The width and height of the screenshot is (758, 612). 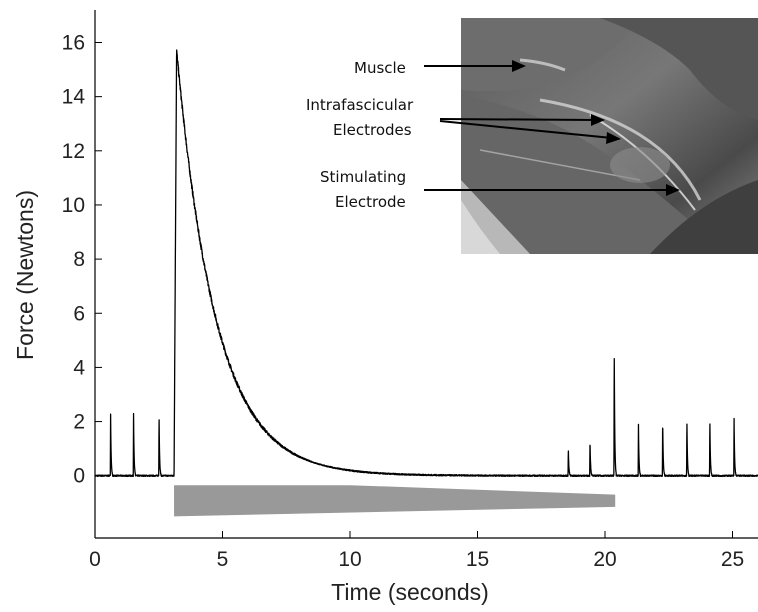 What do you see at coordinates (79, 313) in the screenshot?
I see `y-tick-label: 6` at bounding box center [79, 313].